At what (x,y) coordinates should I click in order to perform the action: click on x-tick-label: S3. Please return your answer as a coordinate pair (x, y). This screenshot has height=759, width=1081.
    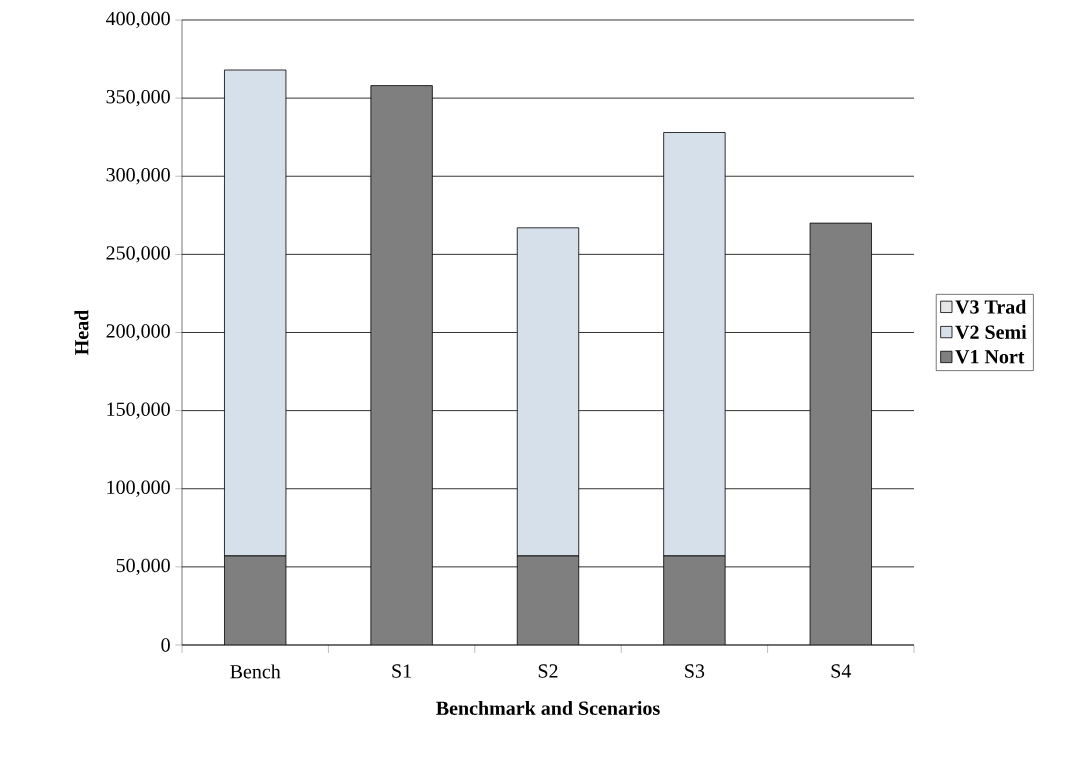
    Looking at the image, I should click on (695, 671).